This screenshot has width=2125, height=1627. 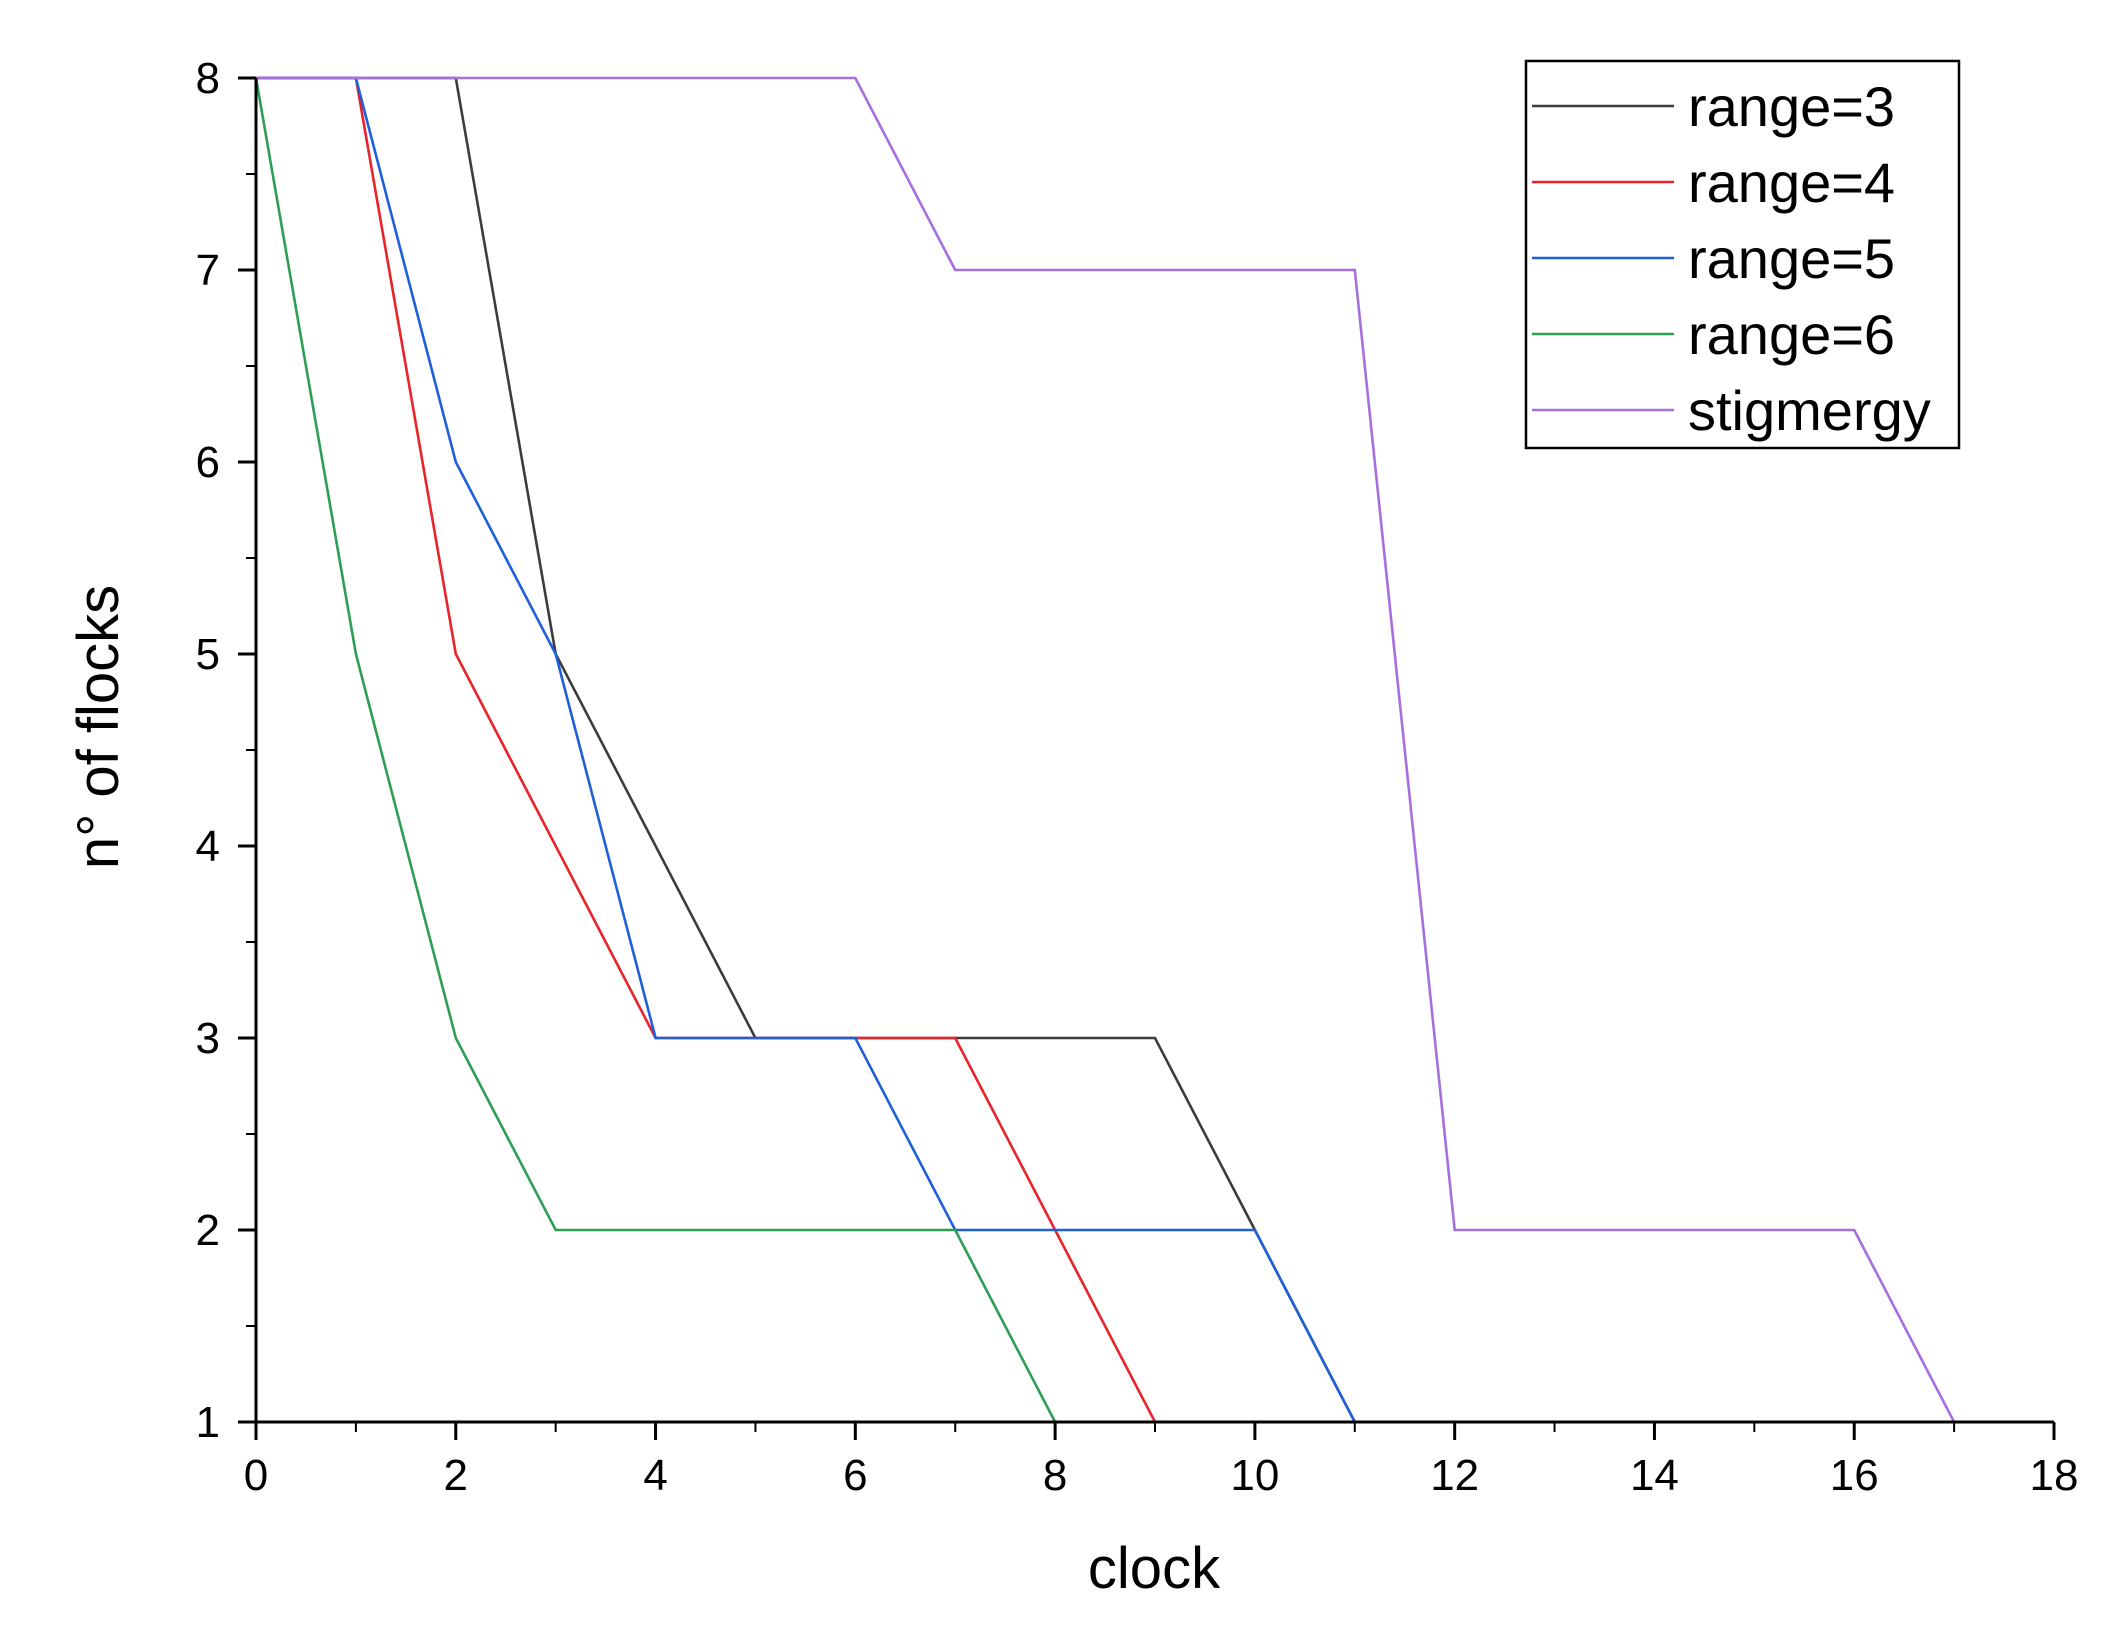 What do you see at coordinates (1809, 410) in the screenshot?
I see `legend-label-4: stigmergy` at bounding box center [1809, 410].